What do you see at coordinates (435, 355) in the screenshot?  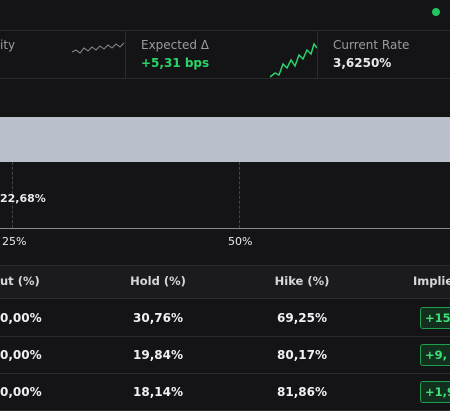 I see `badge: +9,` at bounding box center [435, 355].